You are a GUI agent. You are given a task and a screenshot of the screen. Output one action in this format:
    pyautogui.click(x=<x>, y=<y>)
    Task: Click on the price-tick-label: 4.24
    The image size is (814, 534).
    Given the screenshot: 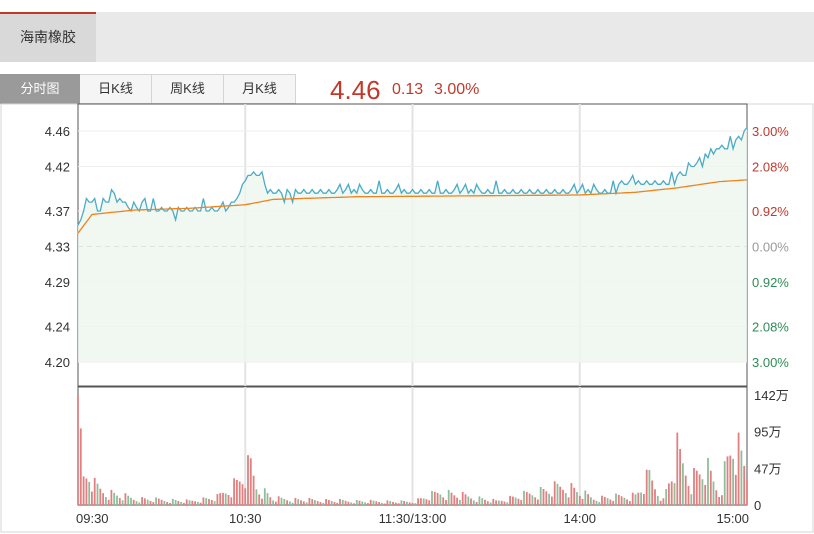 What is the action you would take?
    pyautogui.click(x=57, y=326)
    